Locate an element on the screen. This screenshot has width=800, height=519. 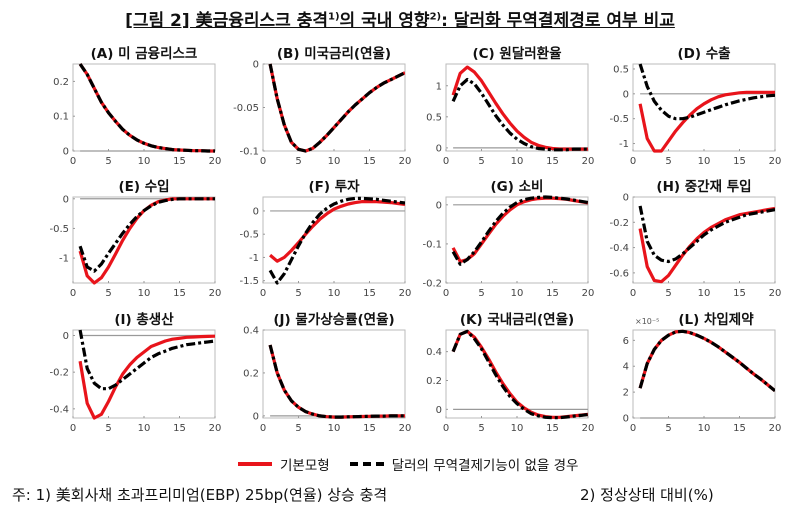
subplot-title: (C) 원달러환율 is located at coordinates (516, 53).